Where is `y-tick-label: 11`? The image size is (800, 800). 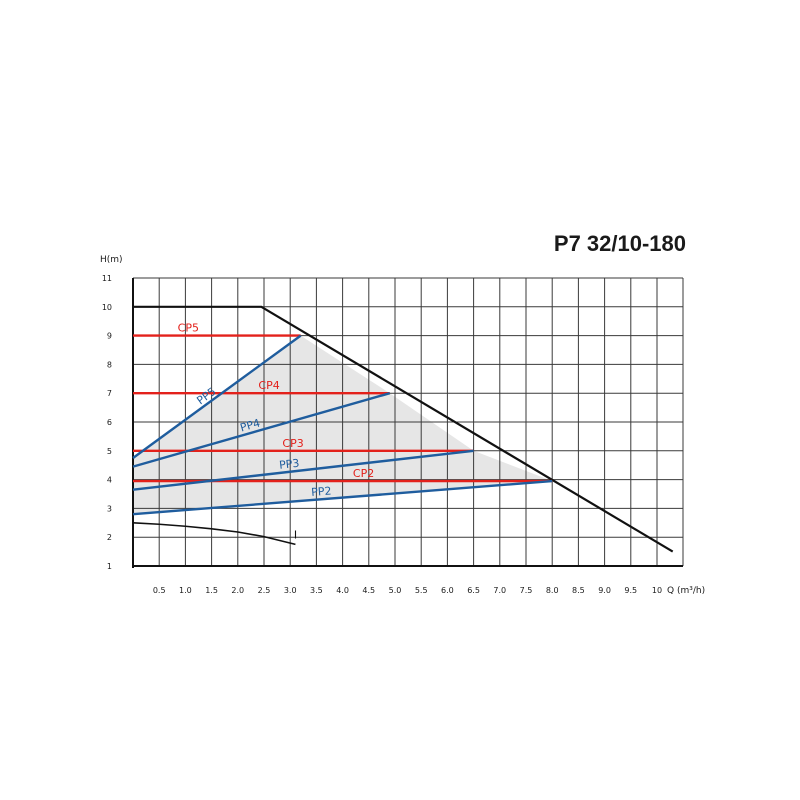
y-tick-label: 11 is located at coordinates (107, 278).